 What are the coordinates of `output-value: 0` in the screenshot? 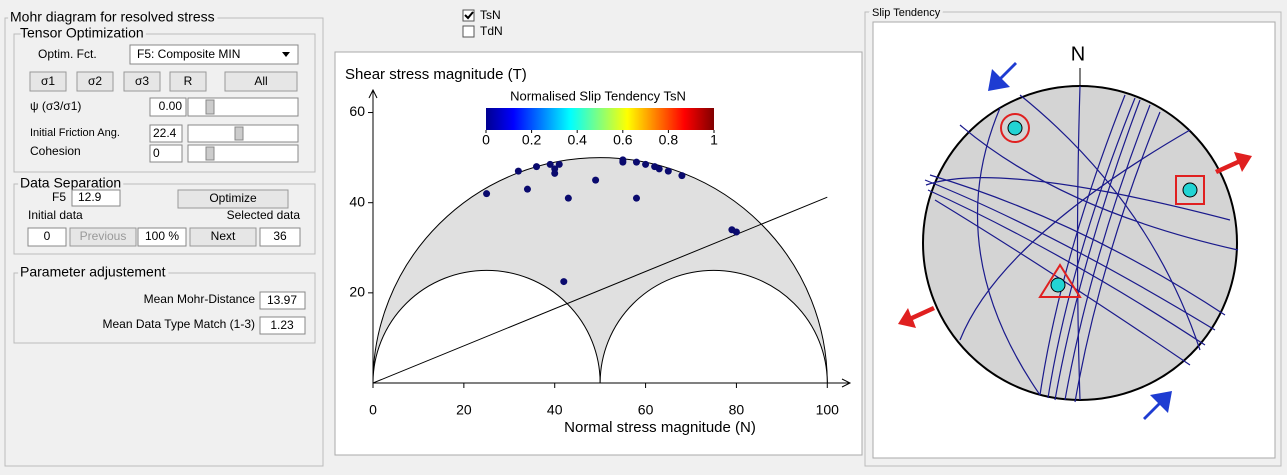 It's located at (47, 236).